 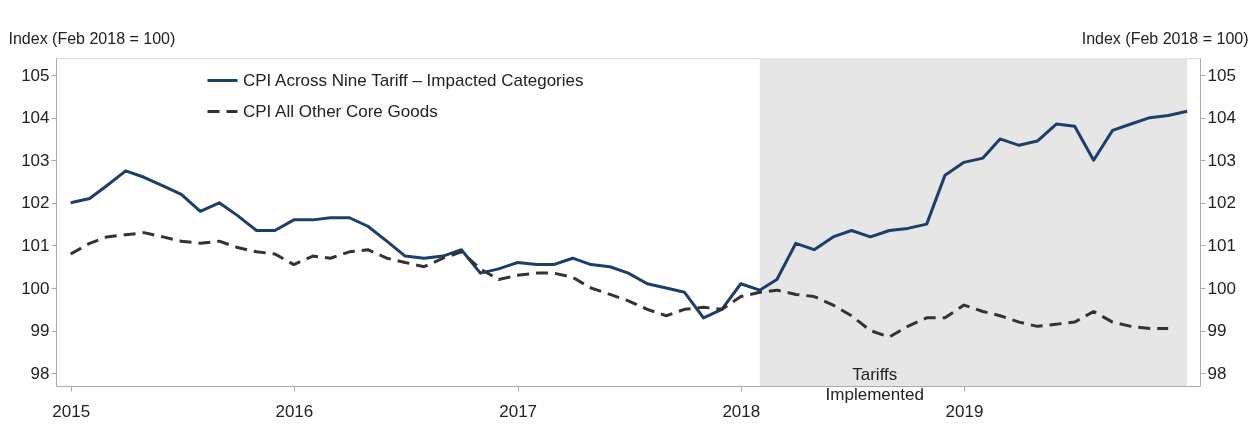 I want to click on legend-label: CPI All Other Core Goods, so click(x=340, y=111).